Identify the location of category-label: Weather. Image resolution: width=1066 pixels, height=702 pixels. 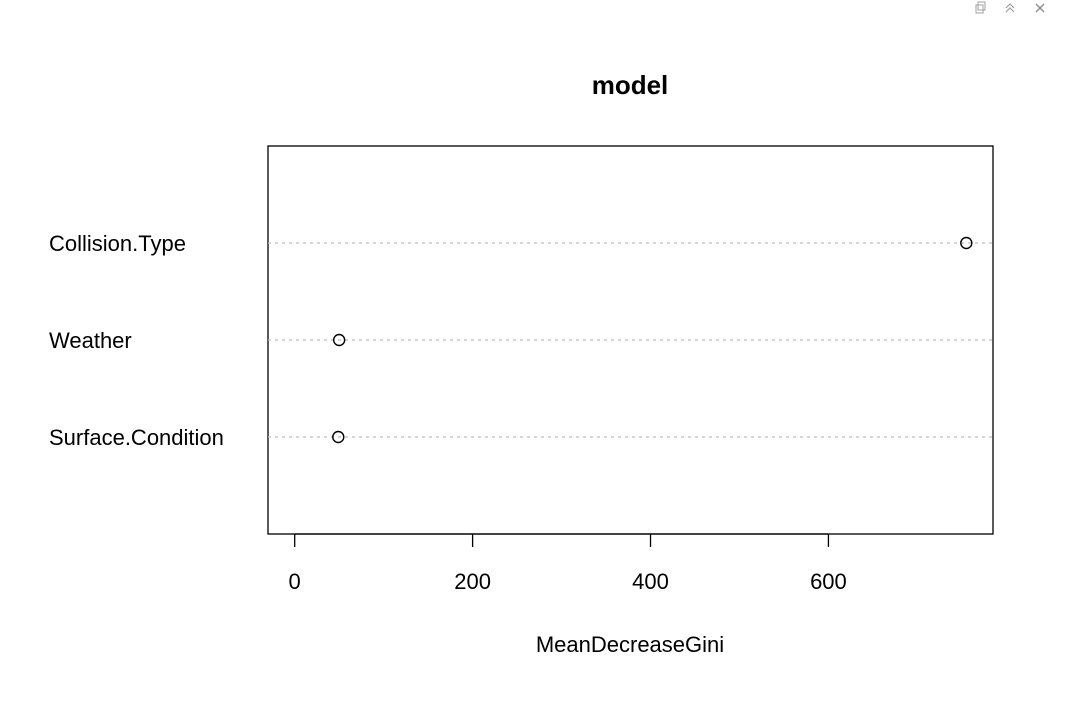
(90, 340).